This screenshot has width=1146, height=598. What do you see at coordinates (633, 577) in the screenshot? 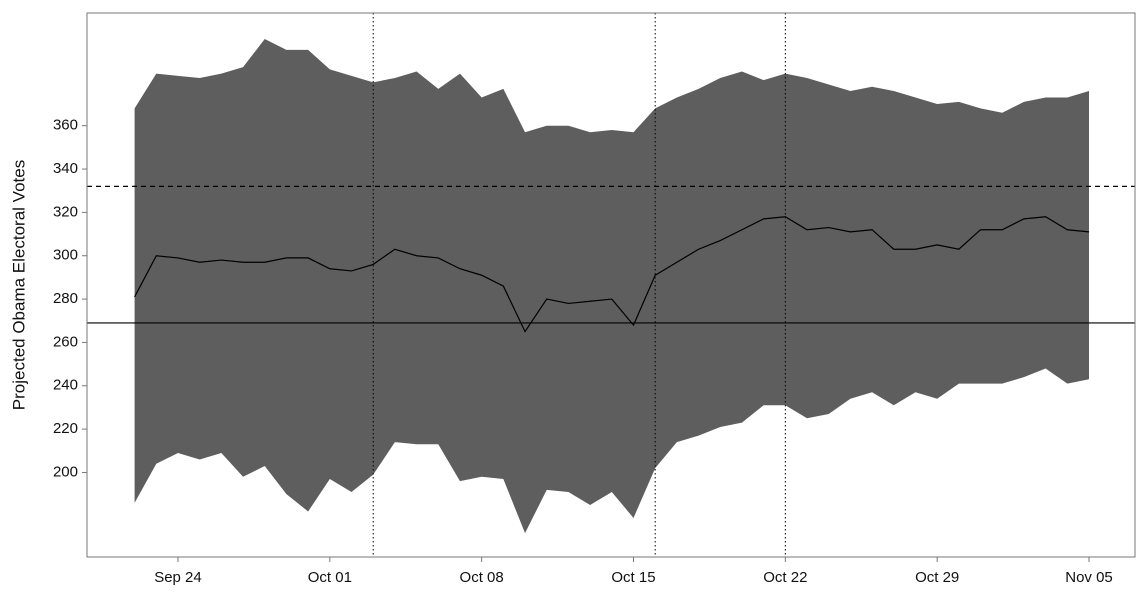
I see `x-tick-label: Oct 15` at bounding box center [633, 577].